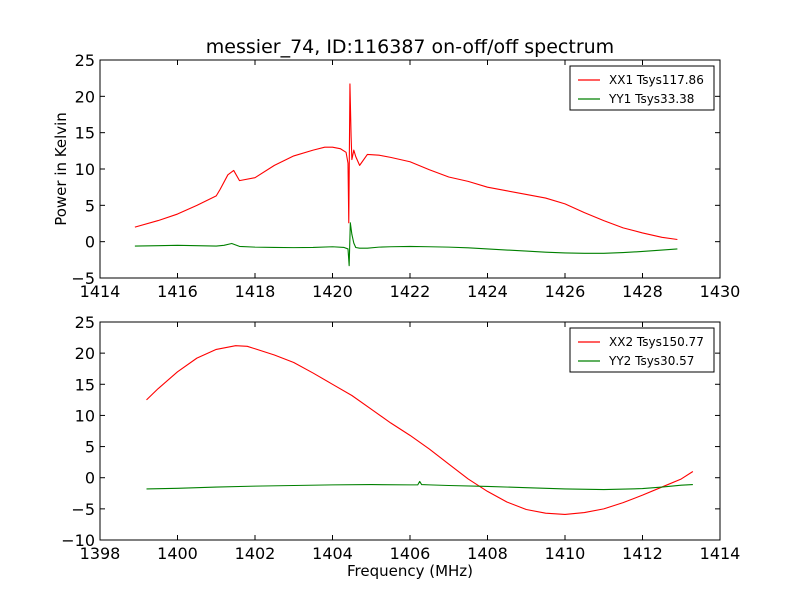 Image resolution: width=800 pixels, height=600 pixels. What do you see at coordinates (487, 553) in the screenshot?
I see `x-tick-label: 1408` at bounding box center [487, 553].